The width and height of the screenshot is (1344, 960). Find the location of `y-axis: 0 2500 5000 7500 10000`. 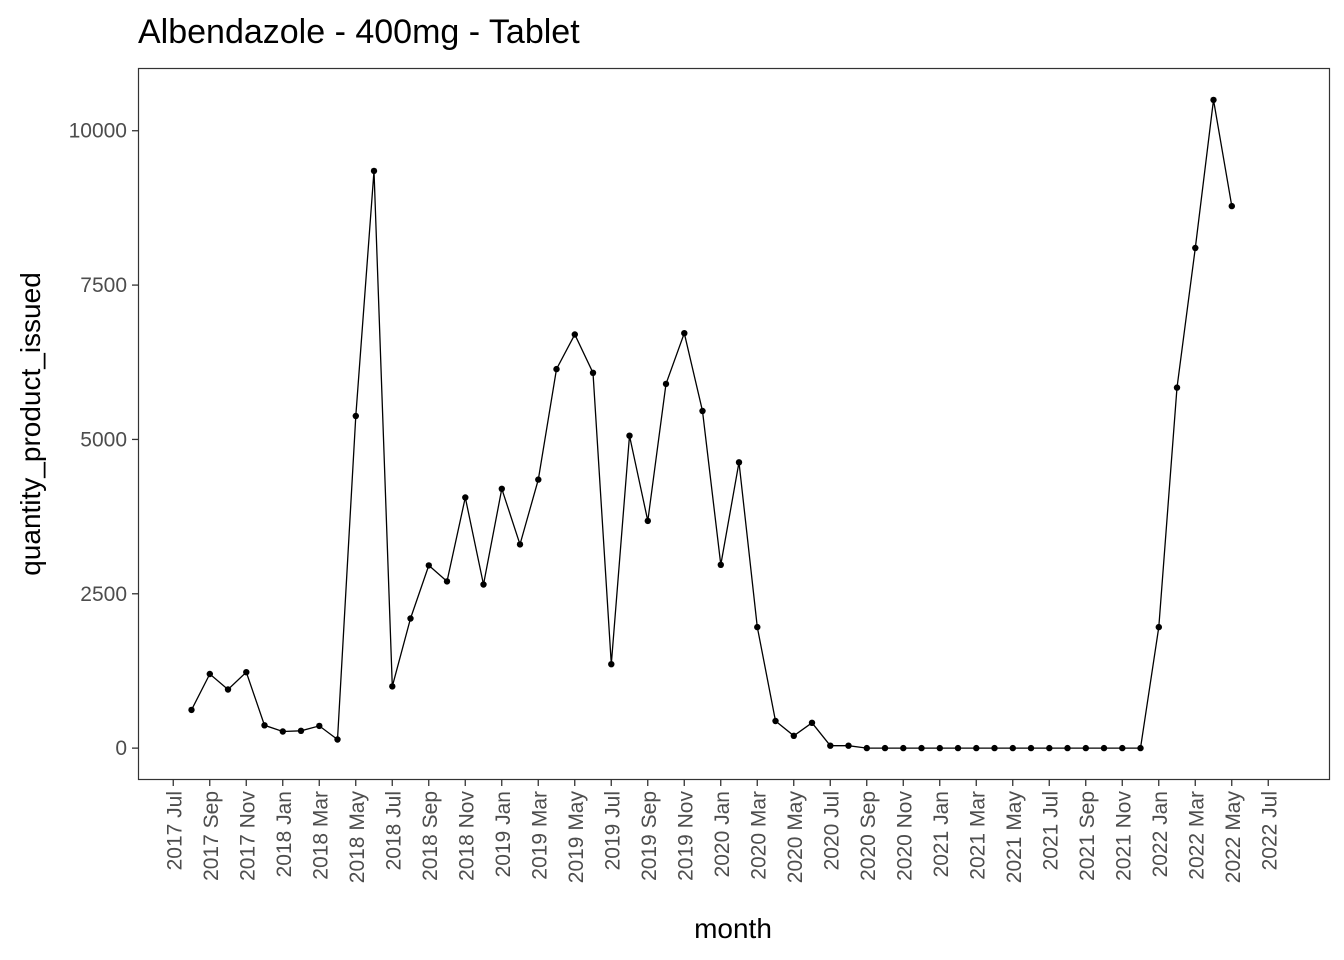

y-axis: 0 2500 5000 7500 10000 is located at coordinates (104, 440).